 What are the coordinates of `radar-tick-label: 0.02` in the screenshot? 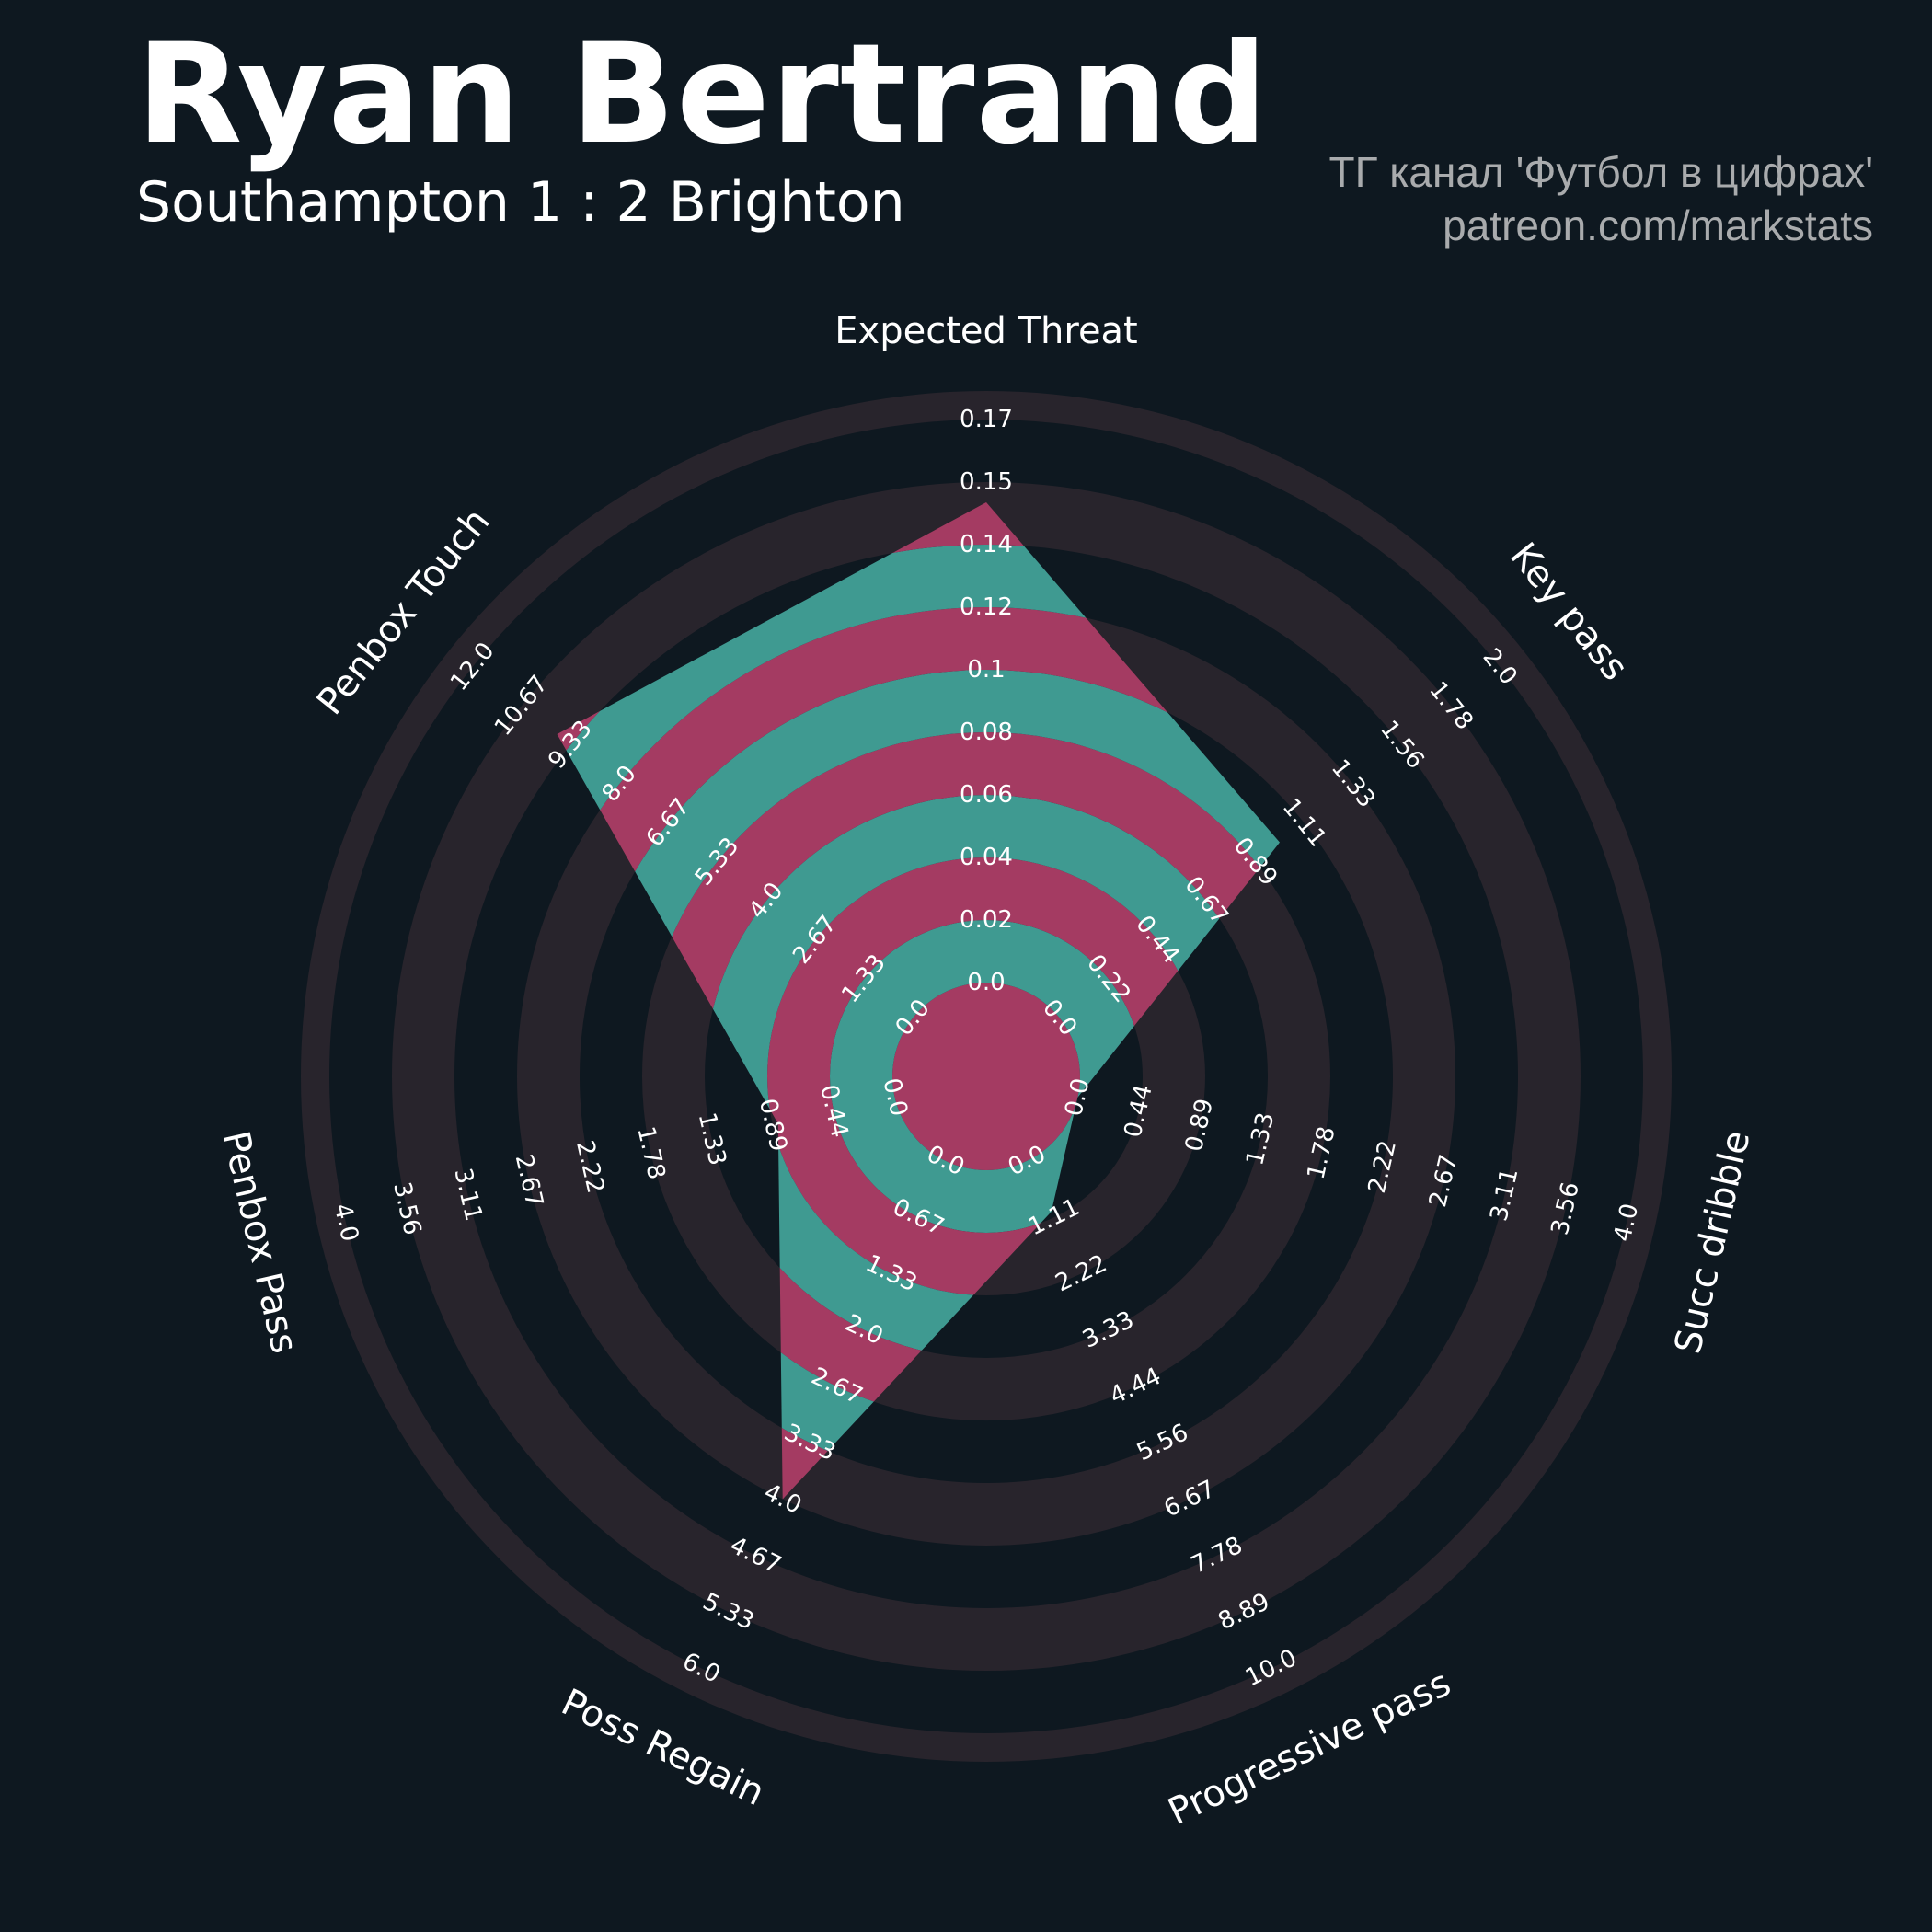 It's located at (986, 920).